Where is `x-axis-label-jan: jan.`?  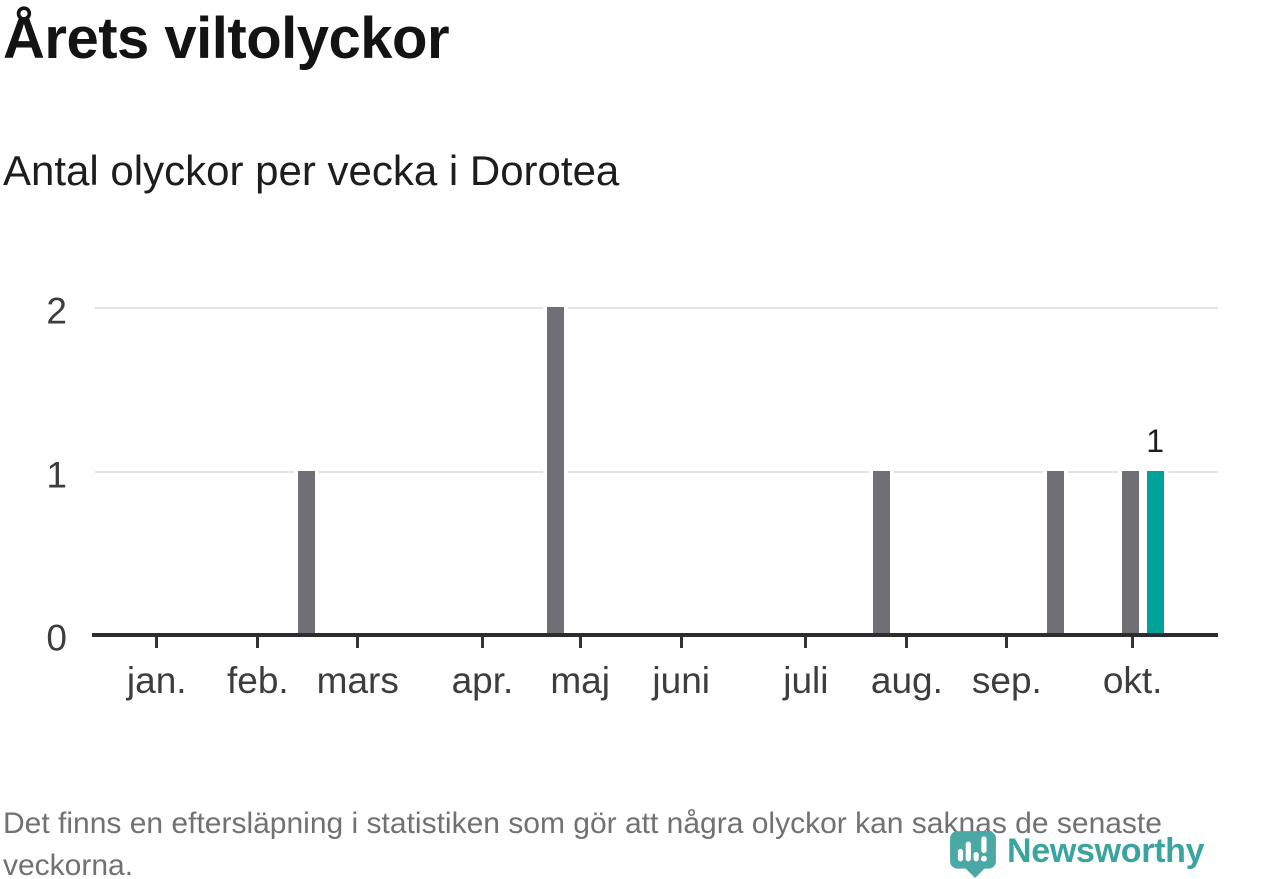 x-axis-label-jan: jan. is located at coordinates (156, 680).